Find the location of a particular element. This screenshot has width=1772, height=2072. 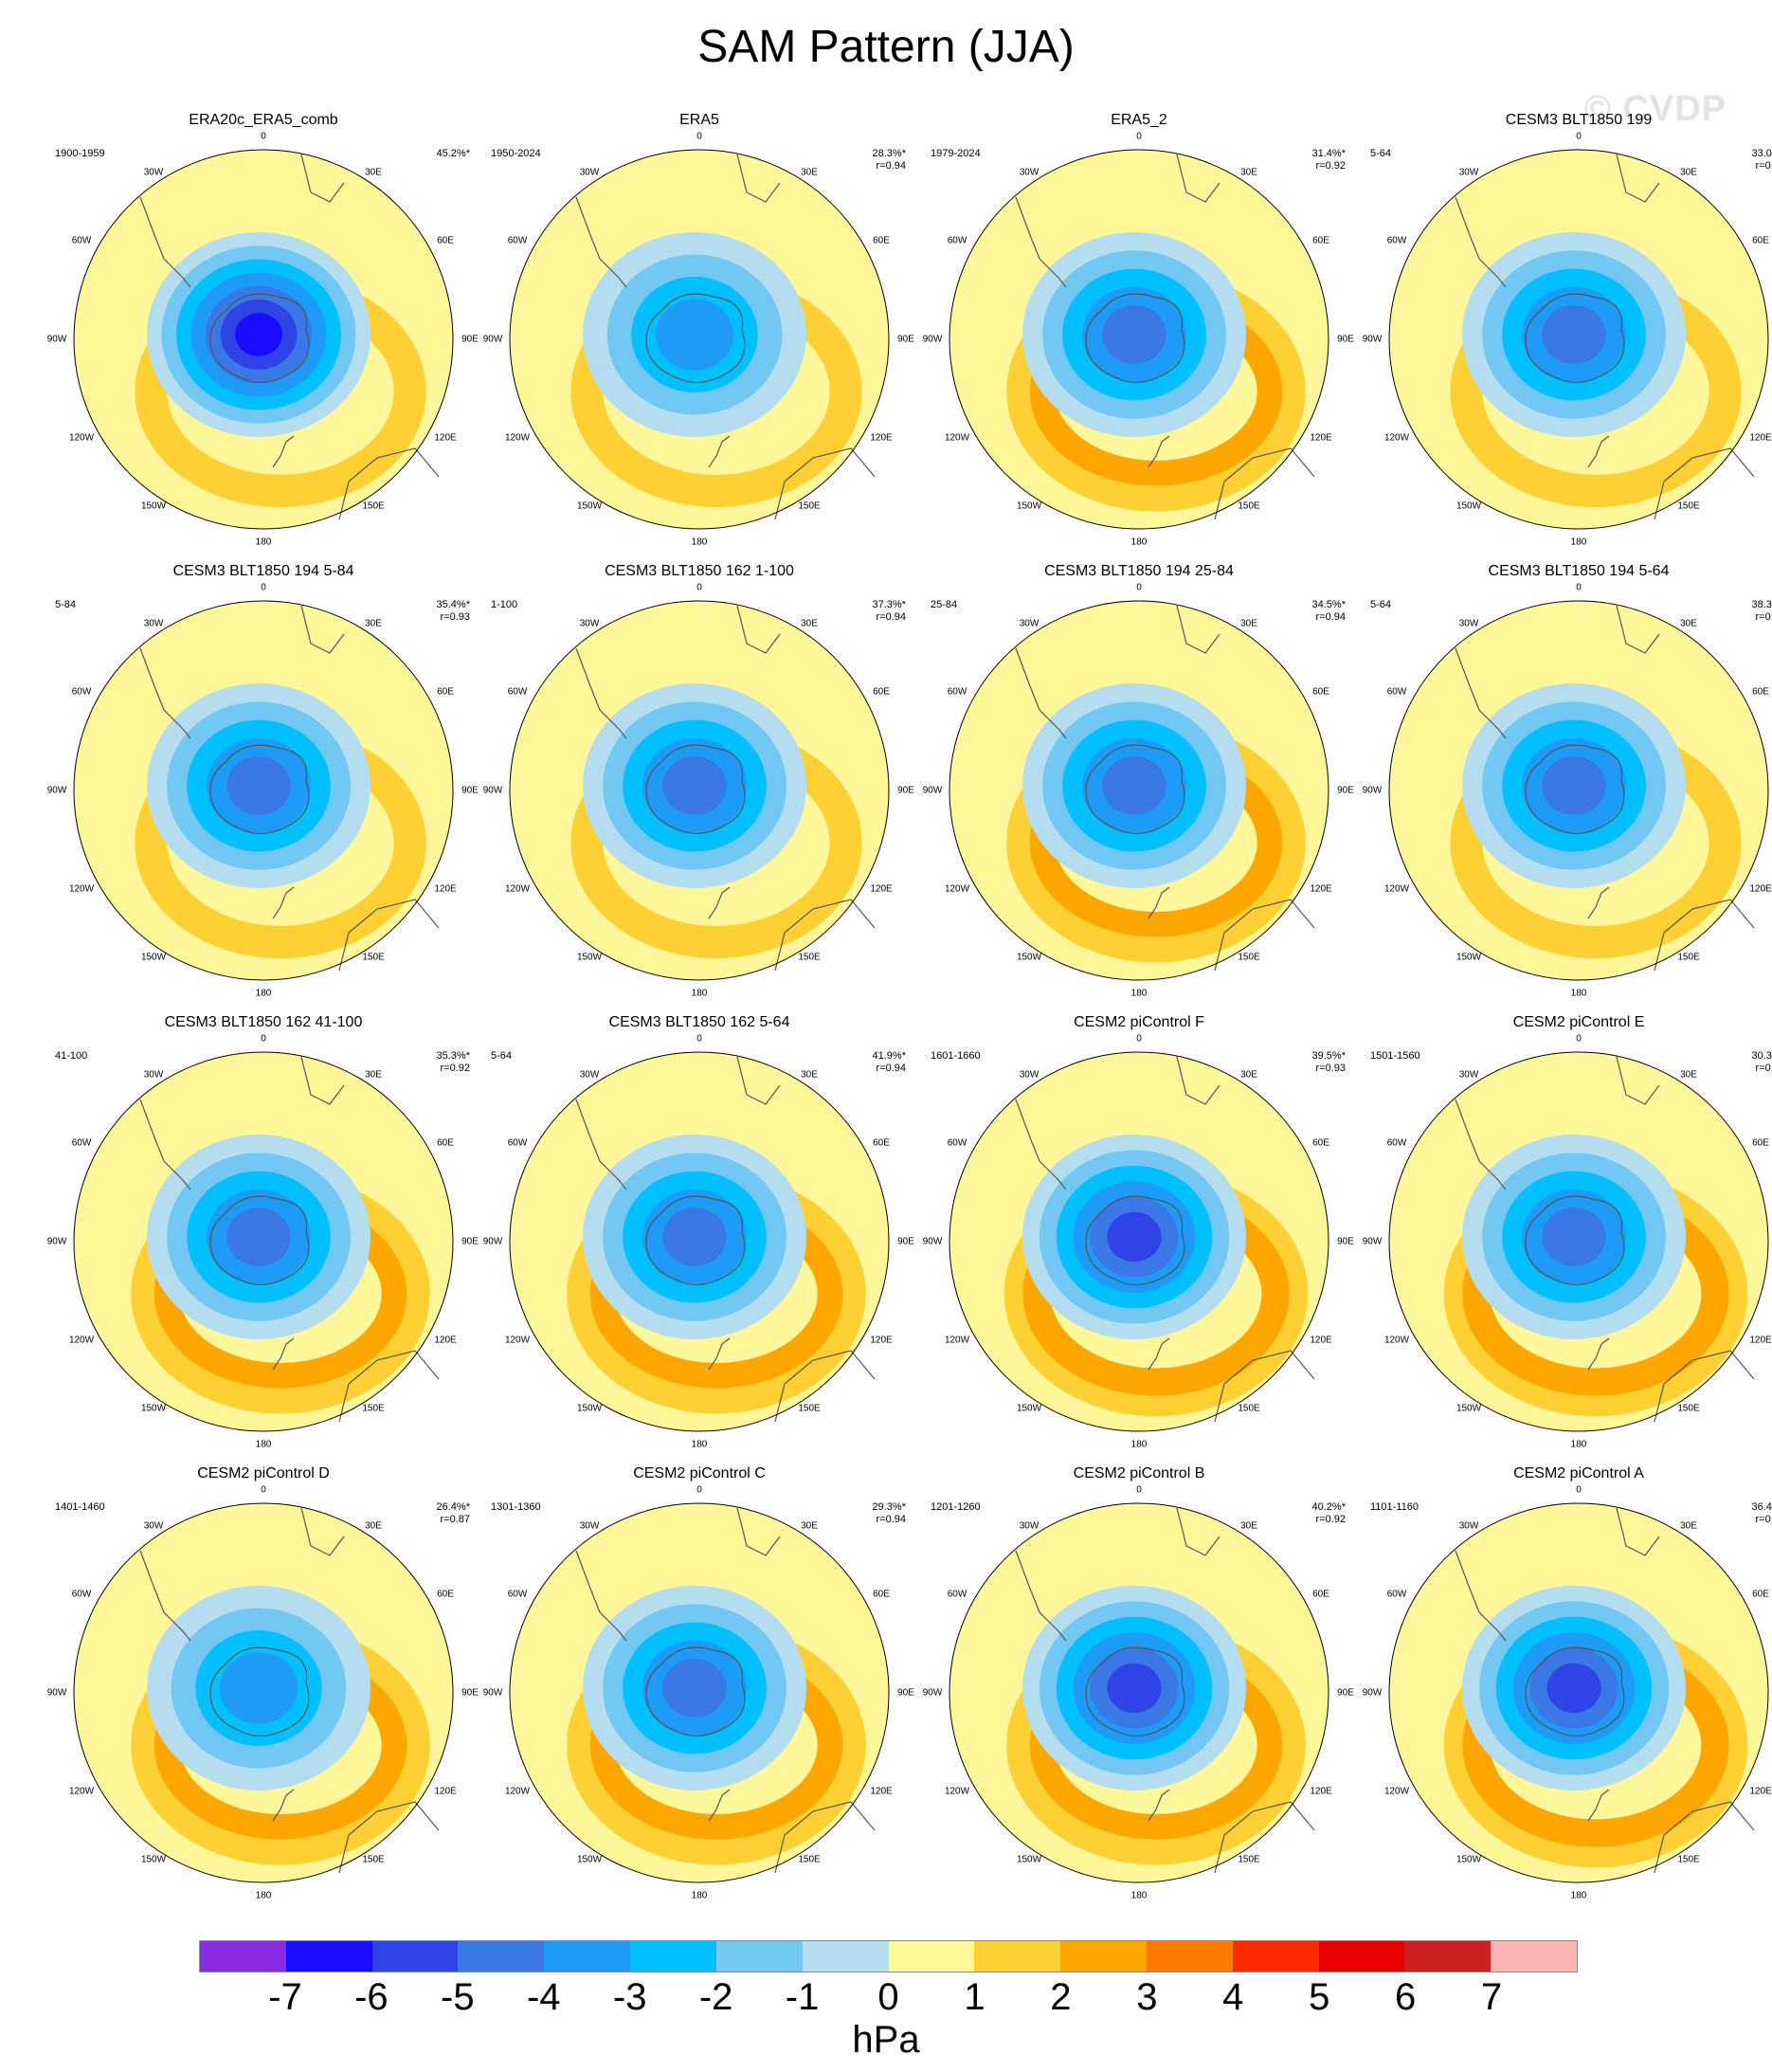

pattern-correlation: r=0.96 is located at coordinates (1763, 1519).